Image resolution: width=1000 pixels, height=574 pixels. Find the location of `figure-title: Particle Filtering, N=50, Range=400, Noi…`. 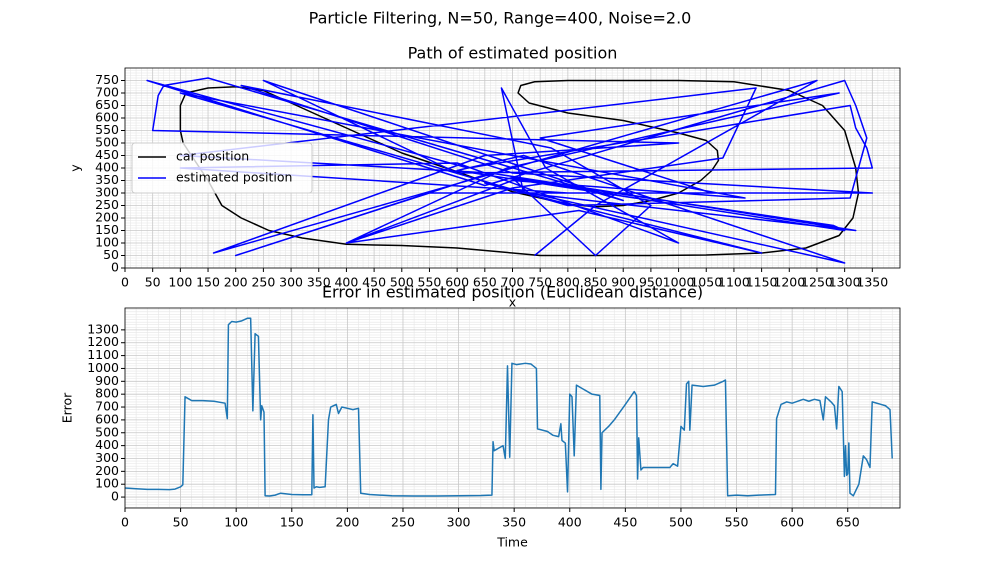

figure-title: Particle Filtering, N=50, Range=400, Noi… is located at coordinates (500, 18).